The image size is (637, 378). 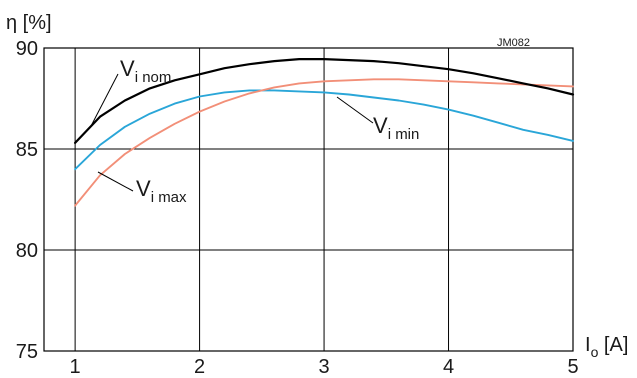 I want to click on y-tick-label-80: 80, so click(x=27, y=251).